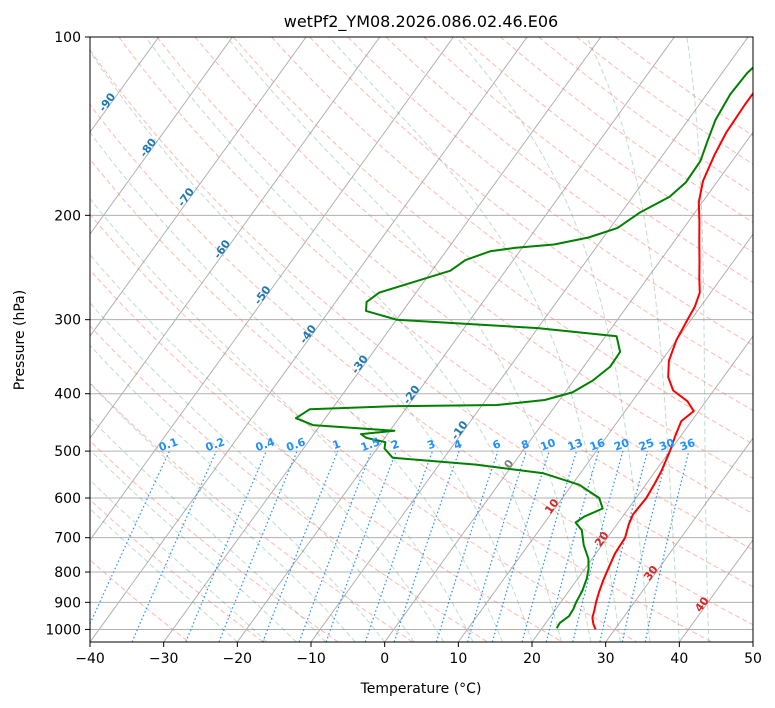  What do you see at coordinates (532, 659) in the screenshot?
I see `x-tick-label: 20` at bounding box center [532, 659].